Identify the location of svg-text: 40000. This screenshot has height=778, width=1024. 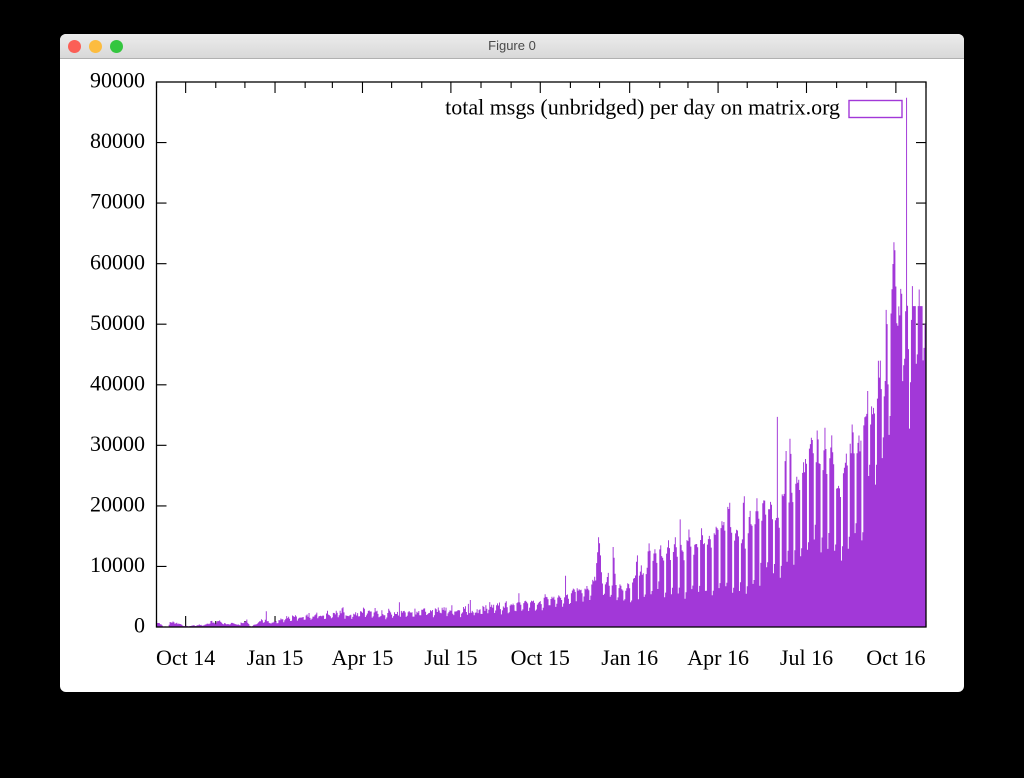
(117, 382).